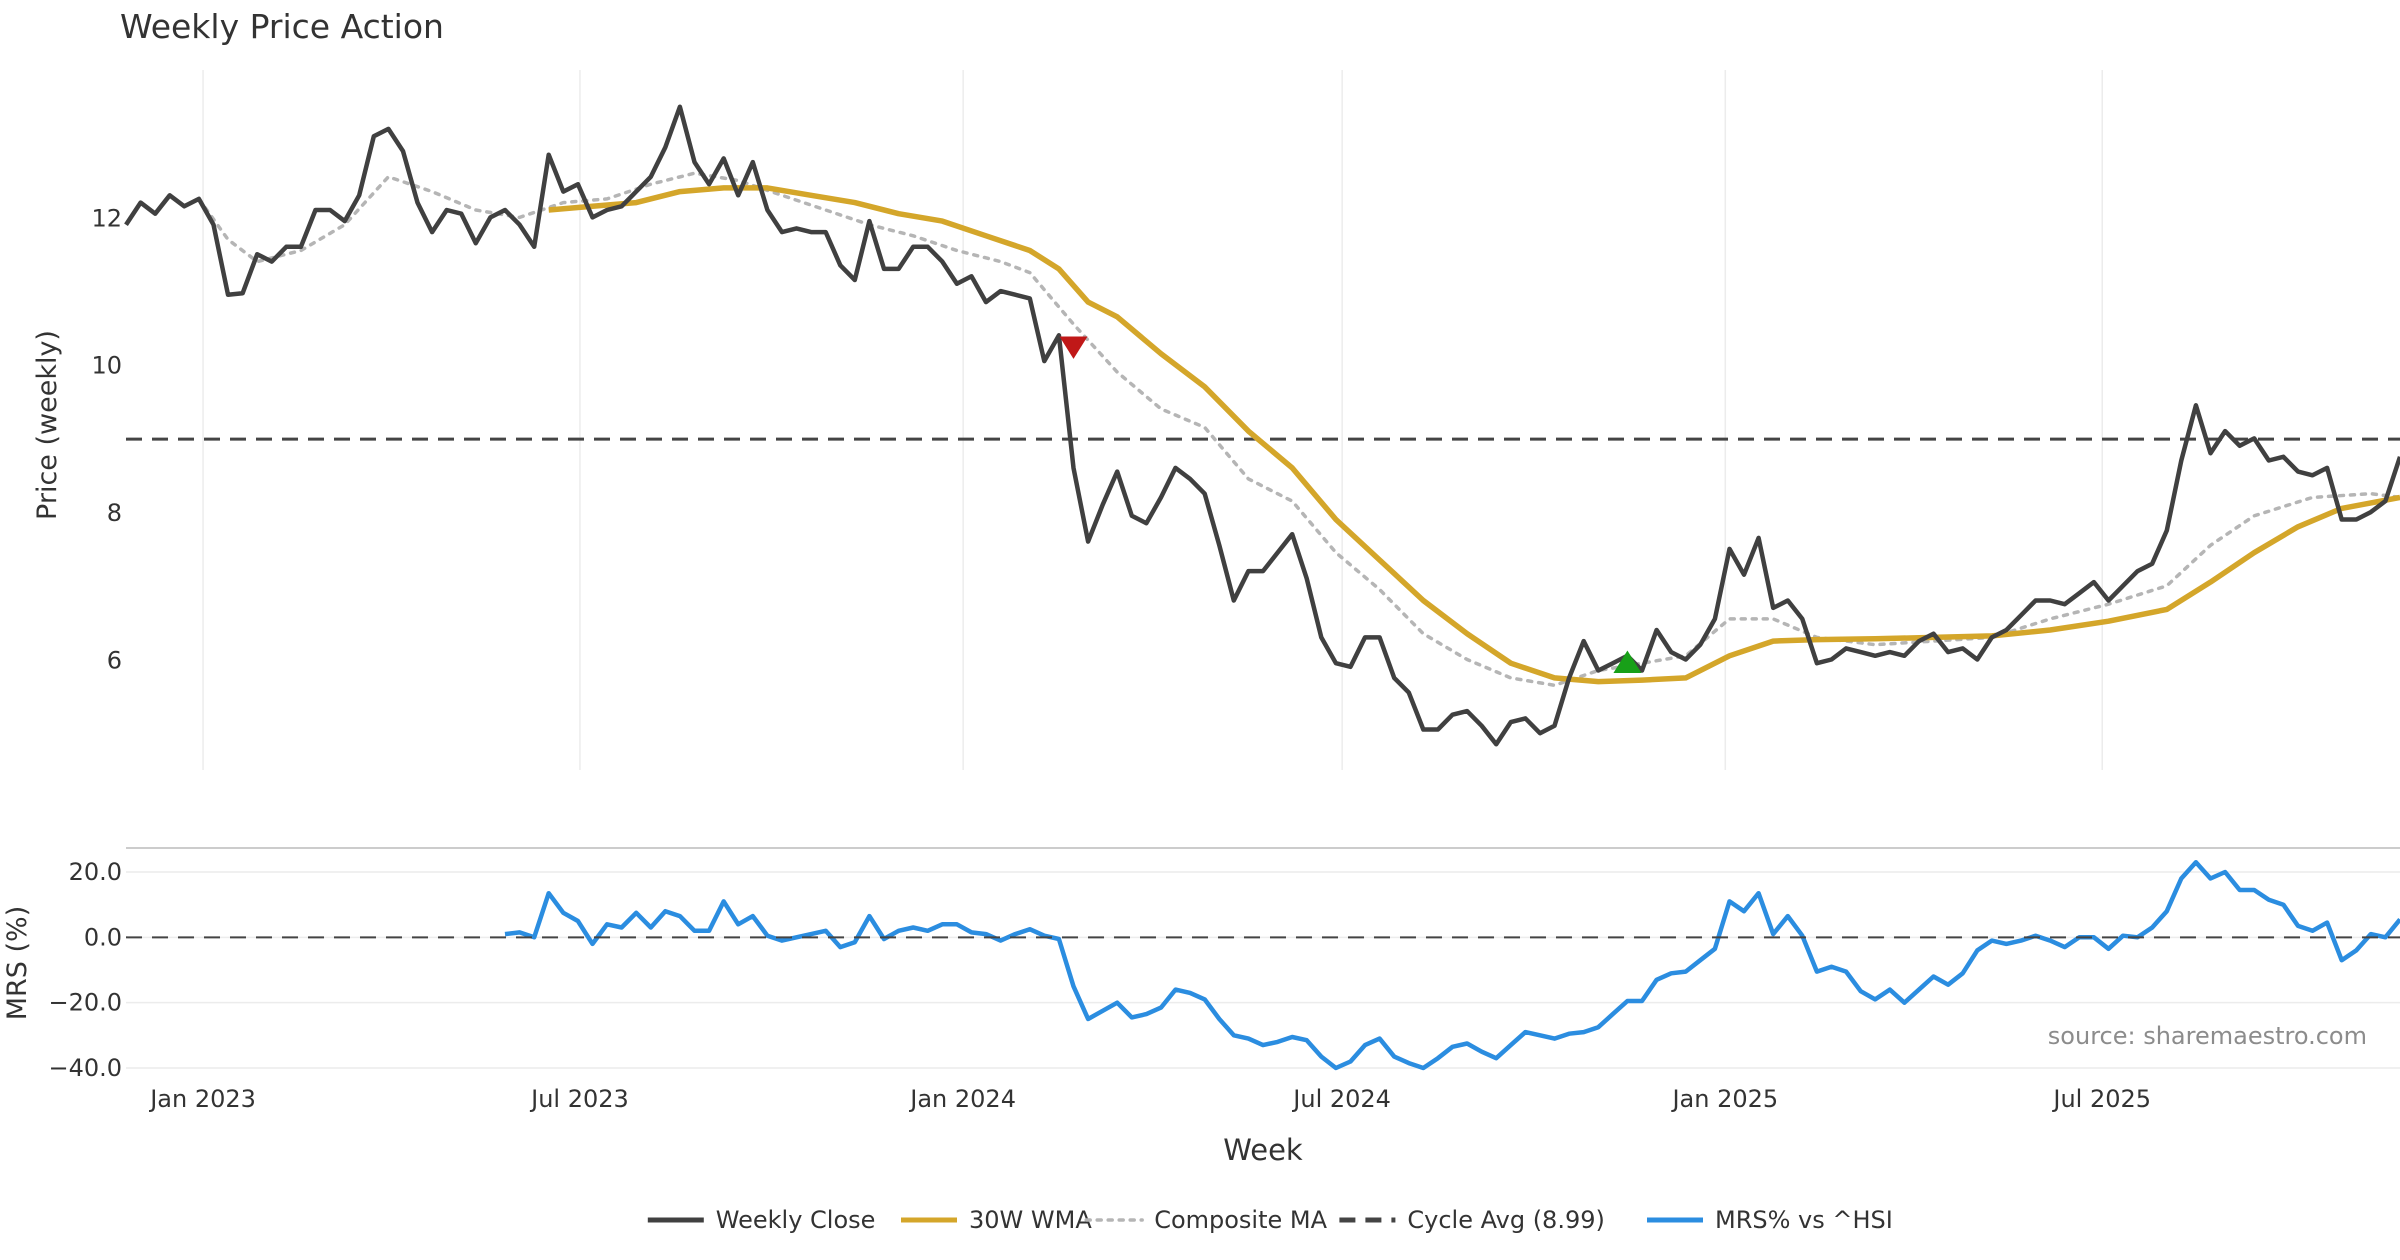 Image resolution: width=2400 pixels, height=1260 pixels. What do you see at coordinates (579, 1099) in the screenshot?
I see `x-tick-label: Jul 2023` at bounding box center [579, 1099].